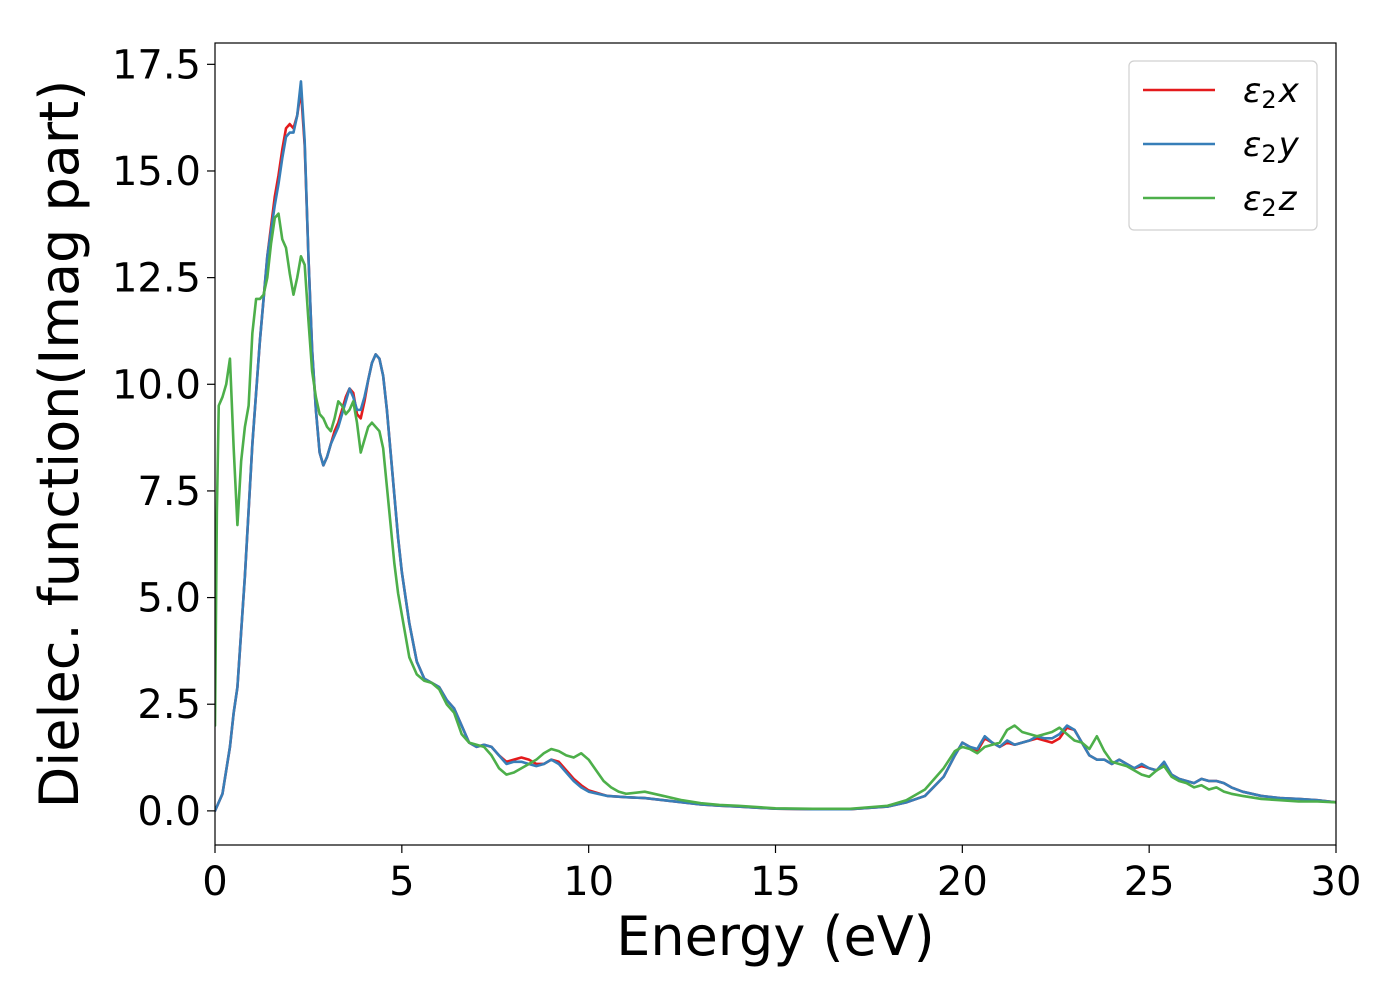  What do you see at coordinates (1149, 882) in the screenshot?
I see `x-tick-label: 25` at bounding box center [1149, 882].